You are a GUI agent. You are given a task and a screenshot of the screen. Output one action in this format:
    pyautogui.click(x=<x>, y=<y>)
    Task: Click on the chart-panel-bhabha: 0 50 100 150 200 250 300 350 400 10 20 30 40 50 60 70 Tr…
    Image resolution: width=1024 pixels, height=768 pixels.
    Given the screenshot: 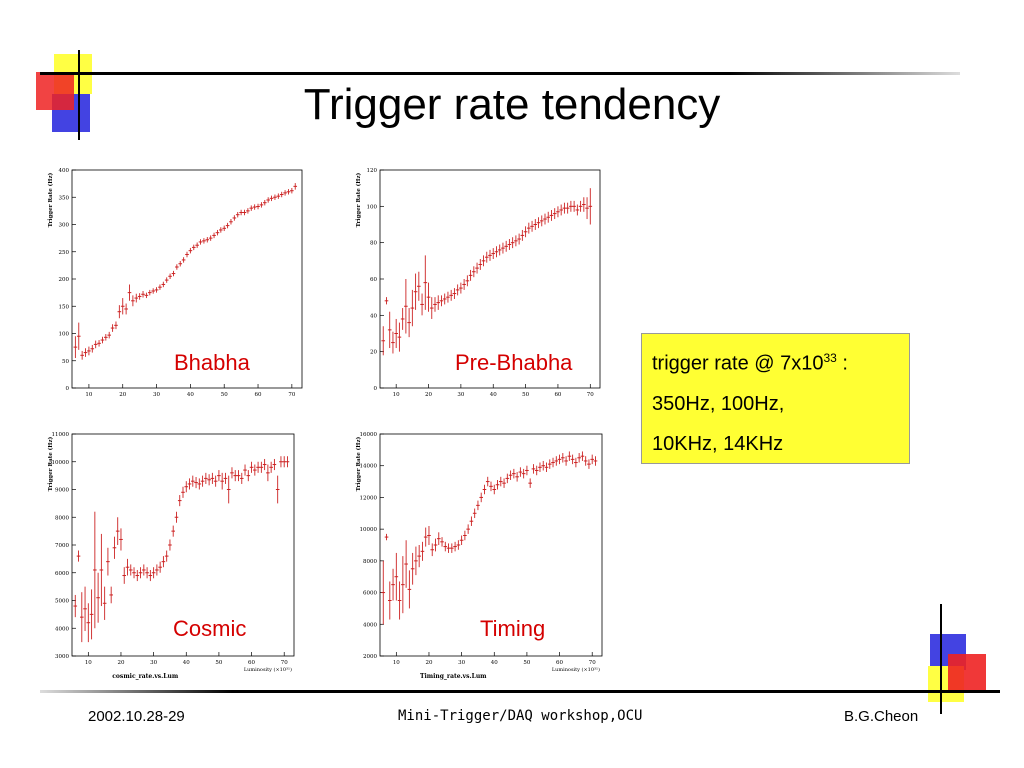 What is the action you would take?
    pyautogui.click(x=175, y=280)
    